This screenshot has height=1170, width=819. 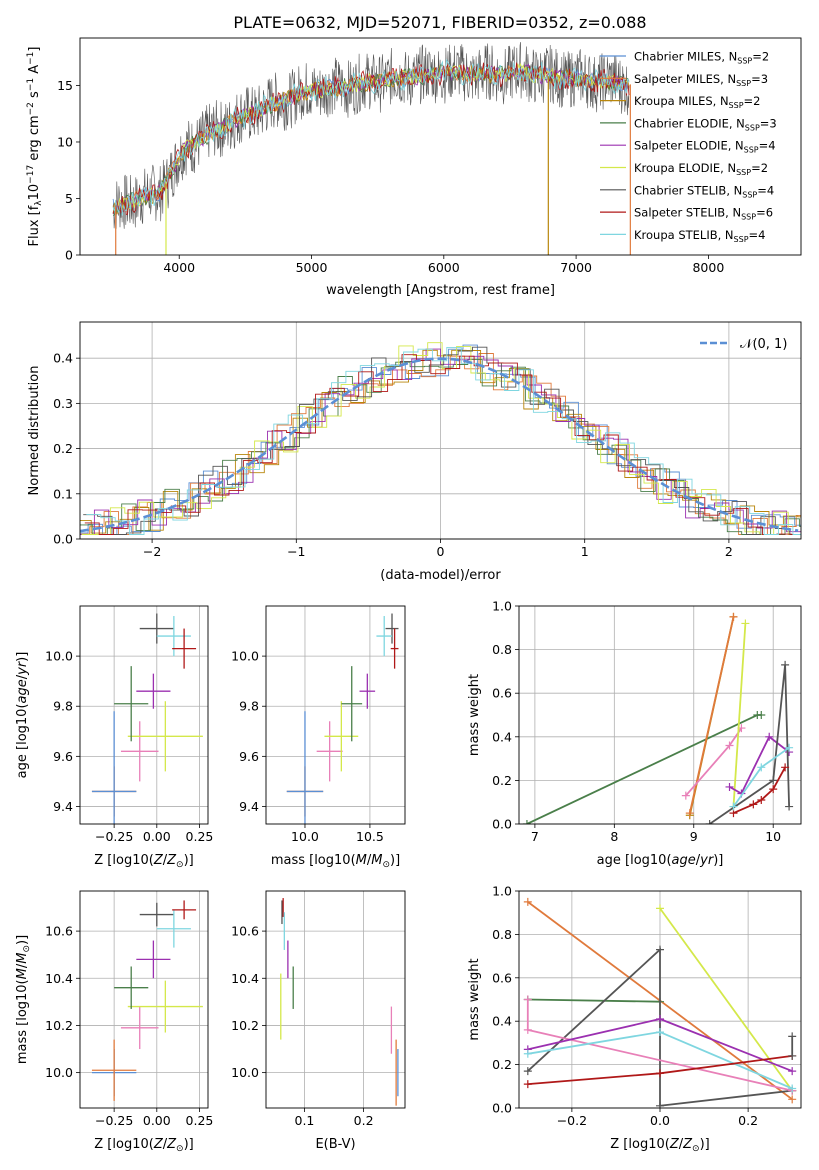 What do you see at coordinates (440, 290) in the screenshot?
I see `spectrum-xlabel: wavelength [Angstrom, rest frame]` at bounding box center [440, 290].